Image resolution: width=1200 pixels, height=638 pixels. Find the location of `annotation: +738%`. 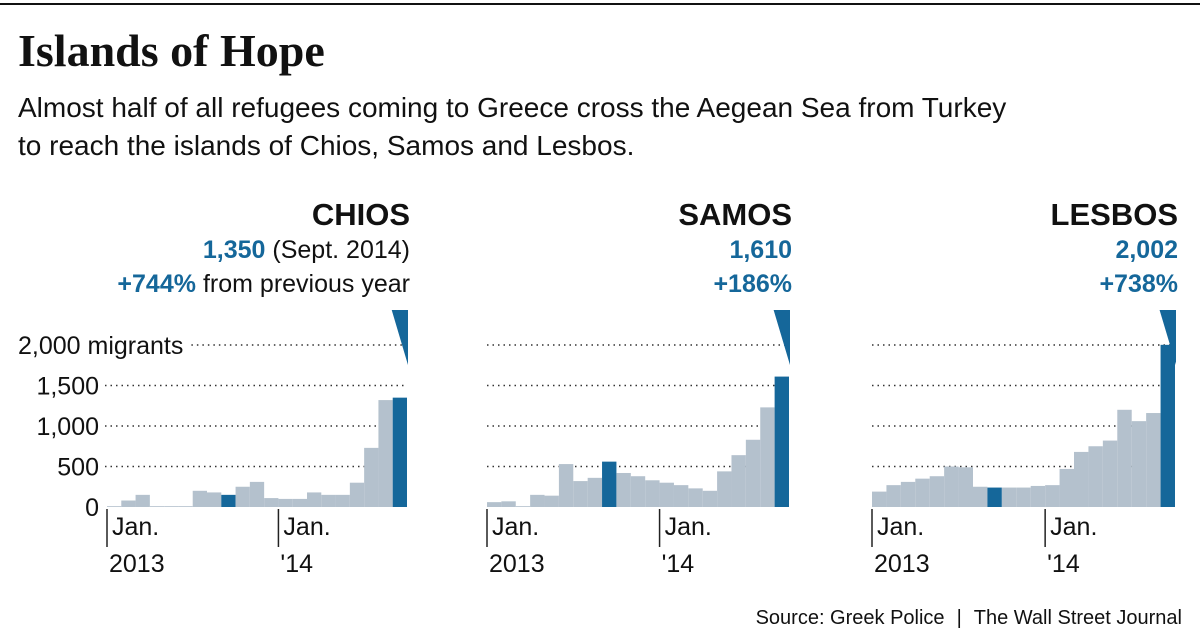

annotation: +738% is located at coordinates (1138, 284).